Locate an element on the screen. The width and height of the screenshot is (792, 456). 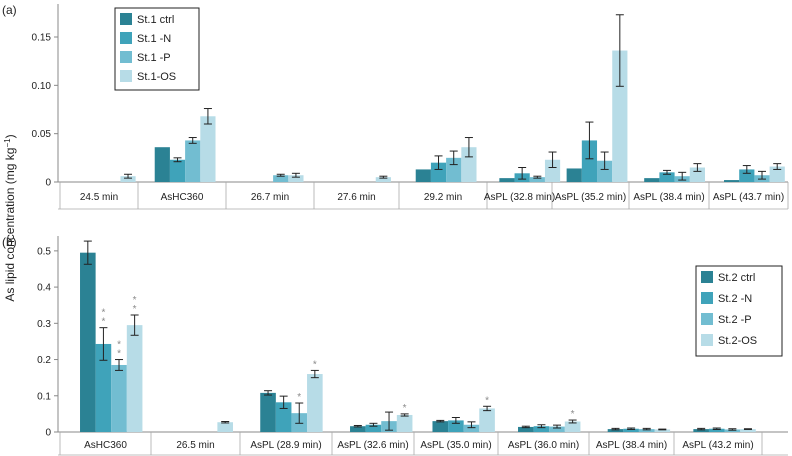
category-label: 29.2 min is located at coordinates (443, 197).